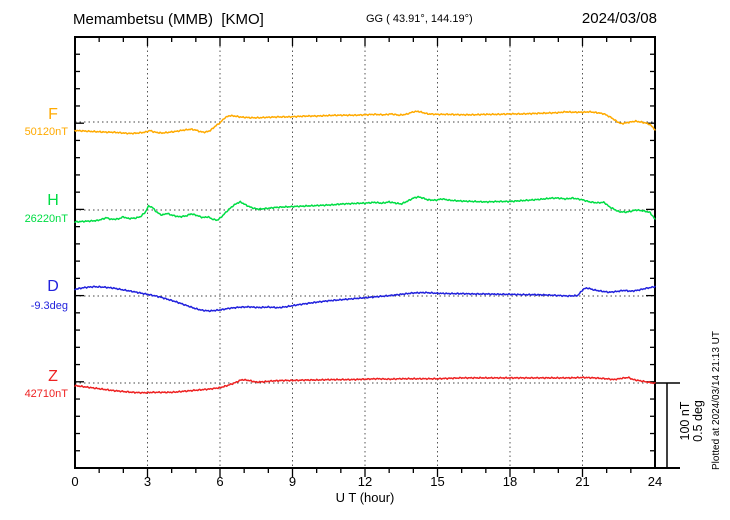  Describe the element at coordinates (365, 209) in the screenshot. I see `h-trace` at that location.